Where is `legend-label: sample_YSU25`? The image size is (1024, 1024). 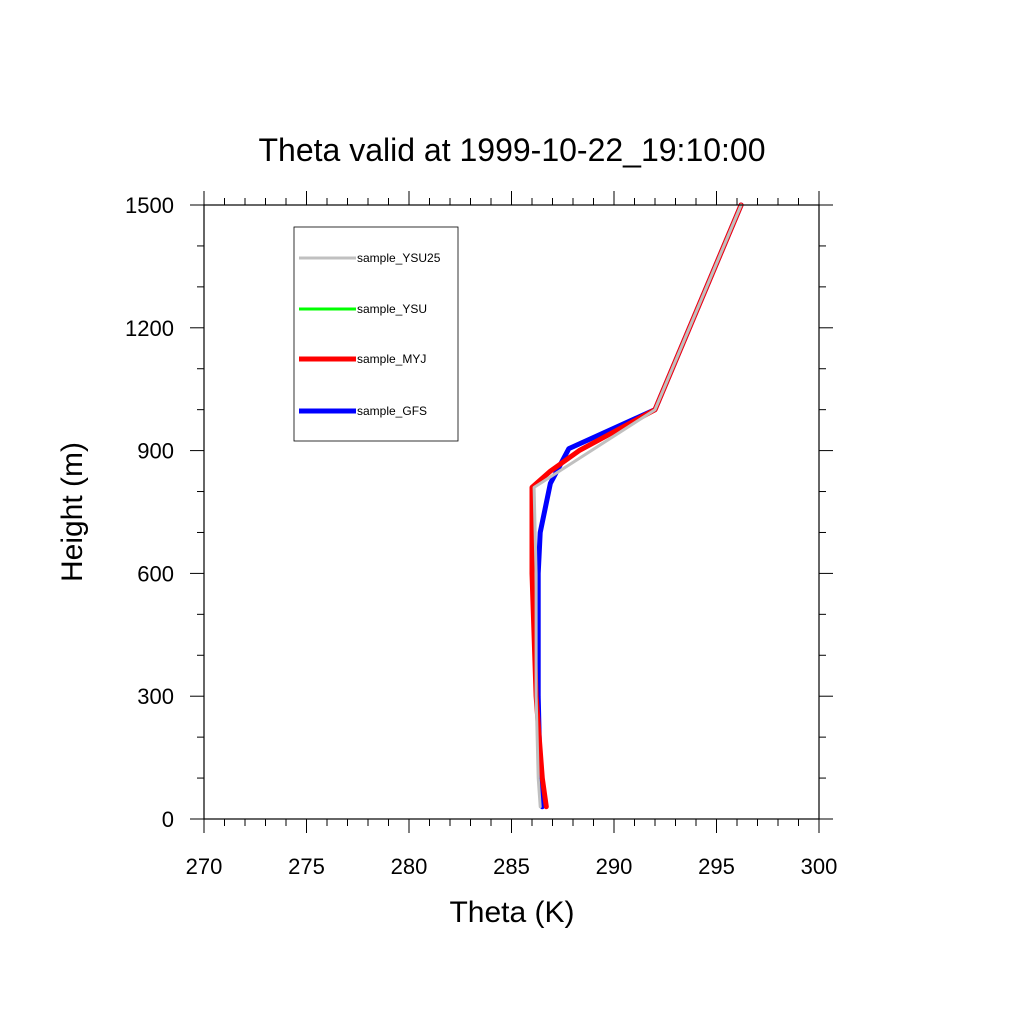 legend-label: sample_YSU25 is located at coordinates (399, 258).